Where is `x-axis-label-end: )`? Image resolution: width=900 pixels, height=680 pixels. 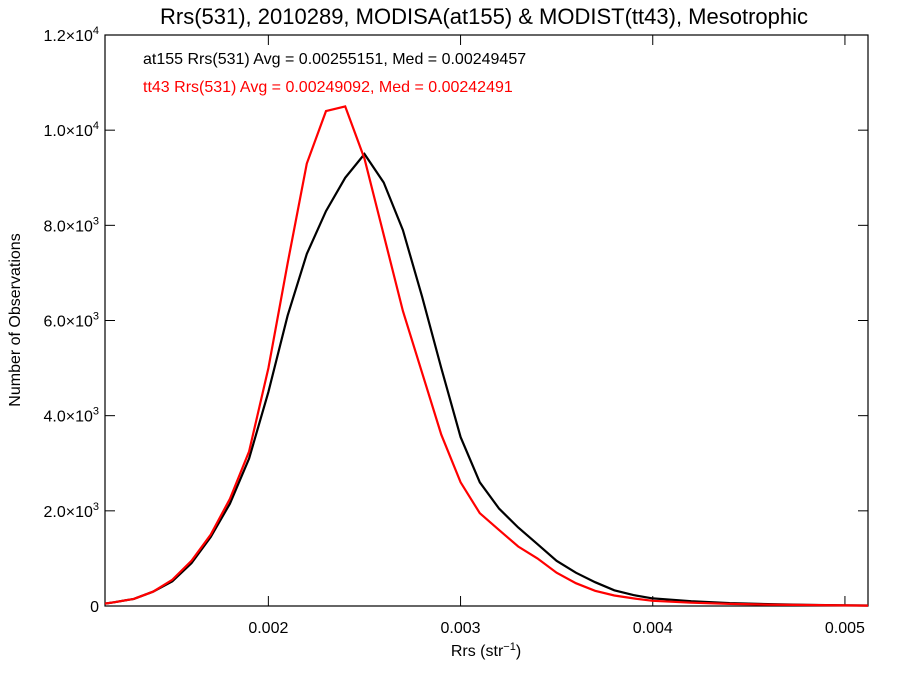 x-axis-label-end: ) is located at coordinates (518, 651).